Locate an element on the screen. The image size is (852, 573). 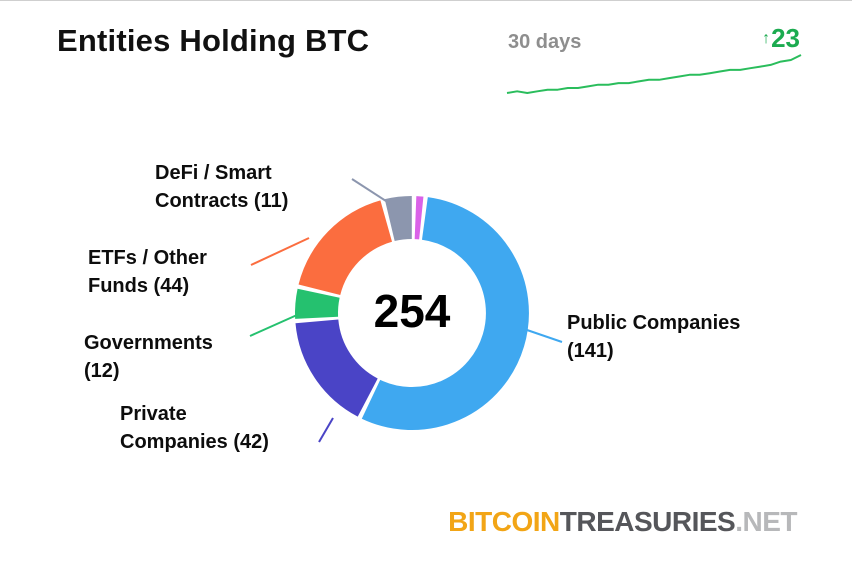
donut-segment-governments is located at coordinates (317, 303).